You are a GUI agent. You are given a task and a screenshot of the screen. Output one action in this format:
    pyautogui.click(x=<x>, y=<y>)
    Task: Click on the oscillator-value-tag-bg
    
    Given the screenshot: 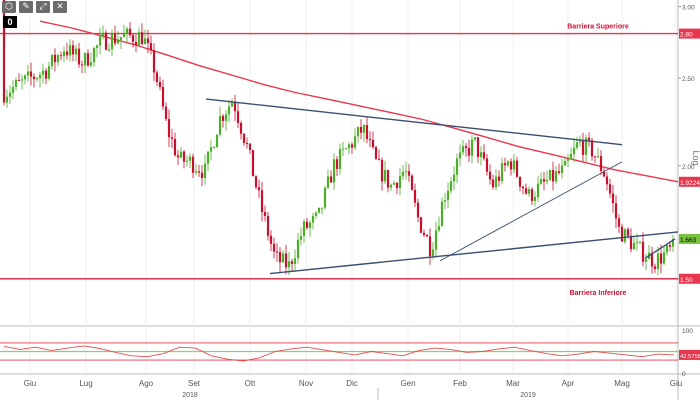 What is the action you would take?
    pyautogui.click(x=689, y=354)
    